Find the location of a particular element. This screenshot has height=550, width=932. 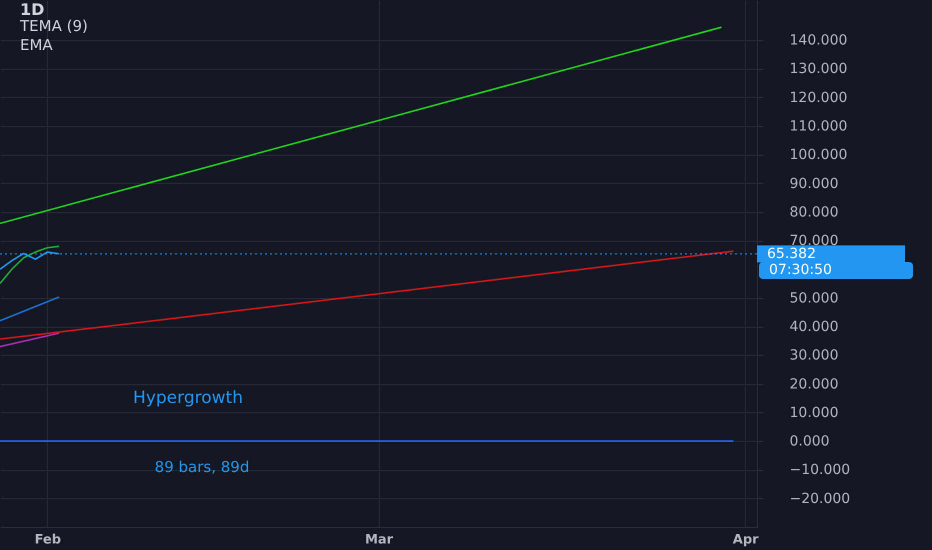

y-tick-label: 130.000 is located at coordinates (819, 69).